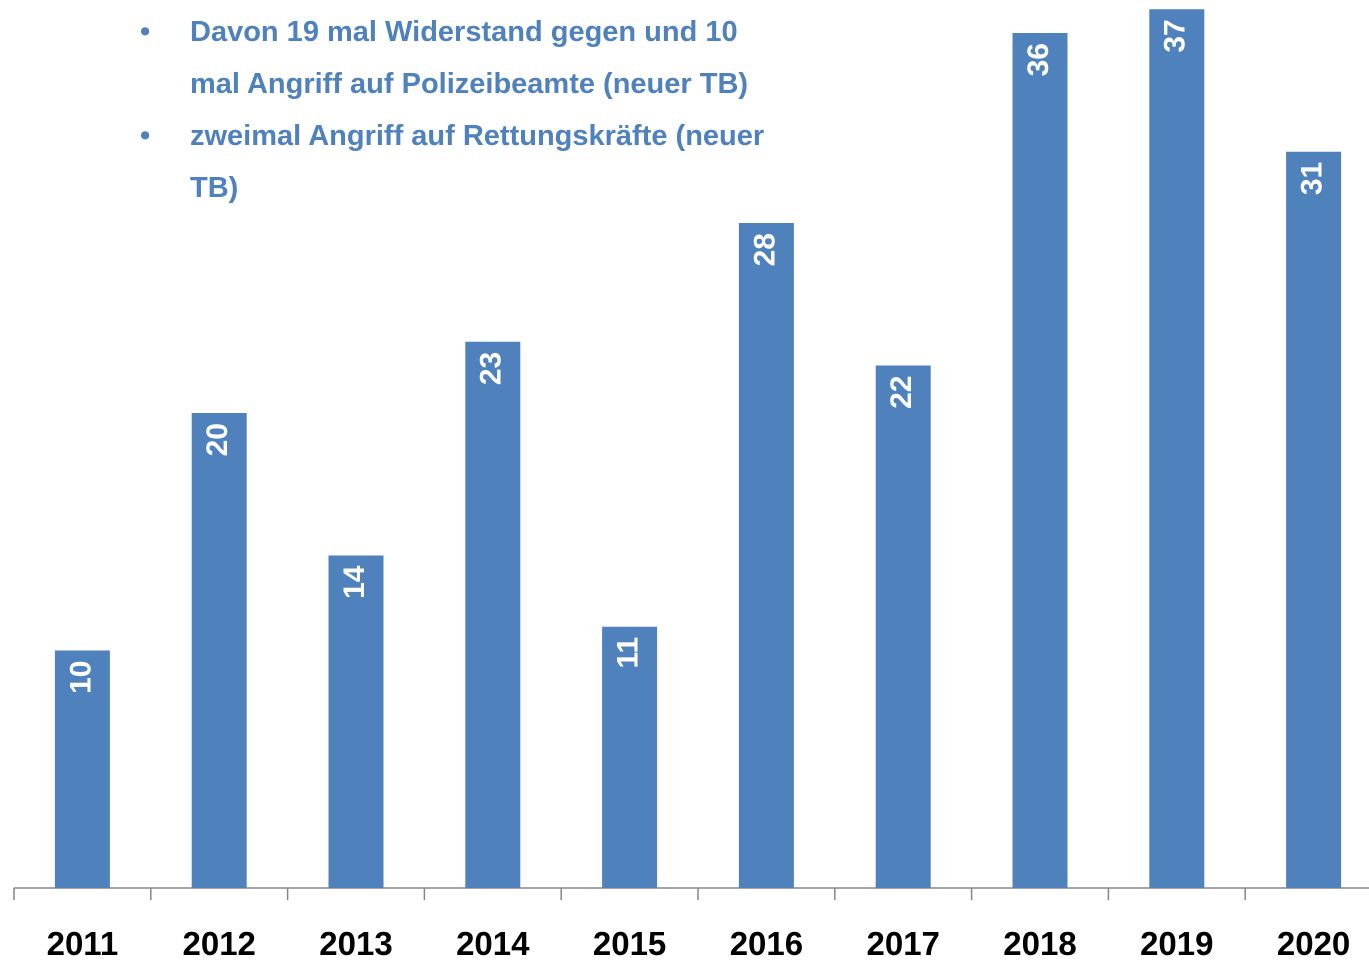 The image size is (1369, 963). I want to click on data-label: 20, so click(217, 439).